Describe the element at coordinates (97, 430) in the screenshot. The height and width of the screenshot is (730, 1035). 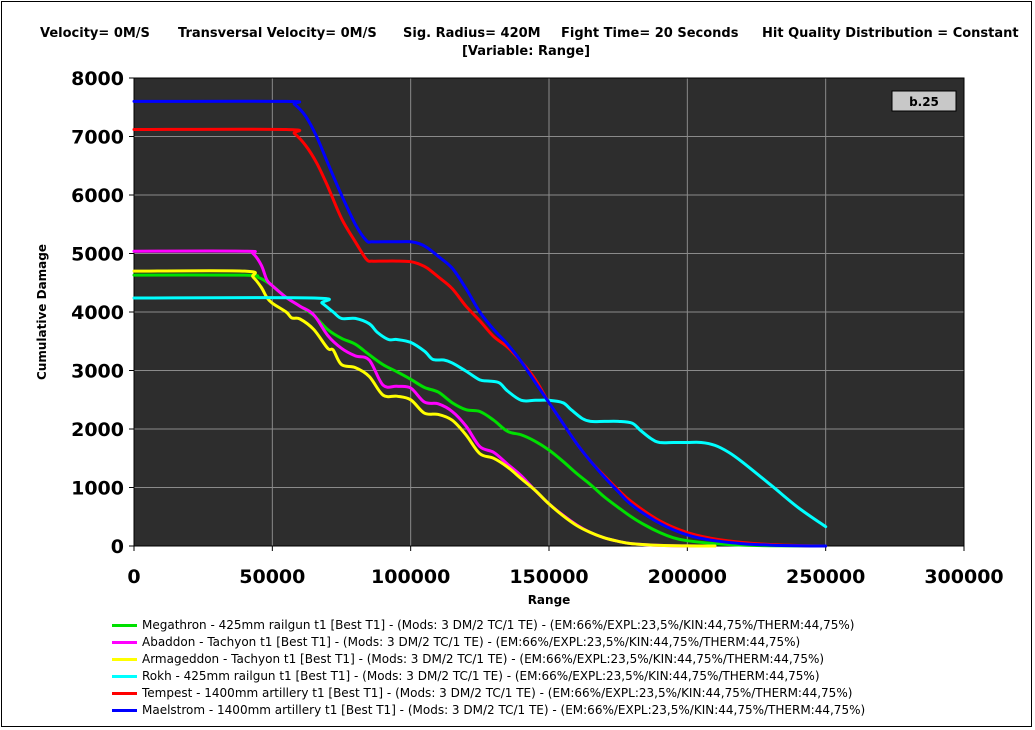
I see `y-tick-label: 2000` at that location.